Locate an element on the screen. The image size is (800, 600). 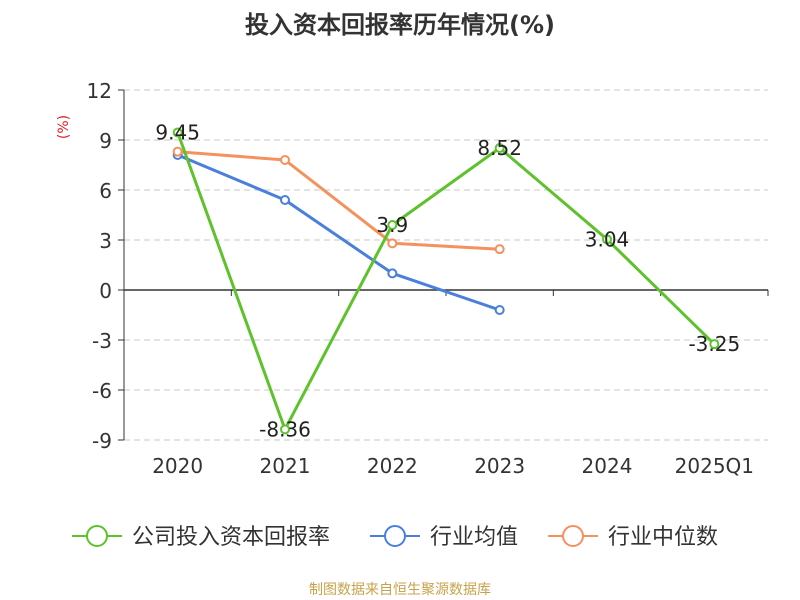
source-note: 制图数据来自恒生聚源数据库 is located at coordinates (400, 590).